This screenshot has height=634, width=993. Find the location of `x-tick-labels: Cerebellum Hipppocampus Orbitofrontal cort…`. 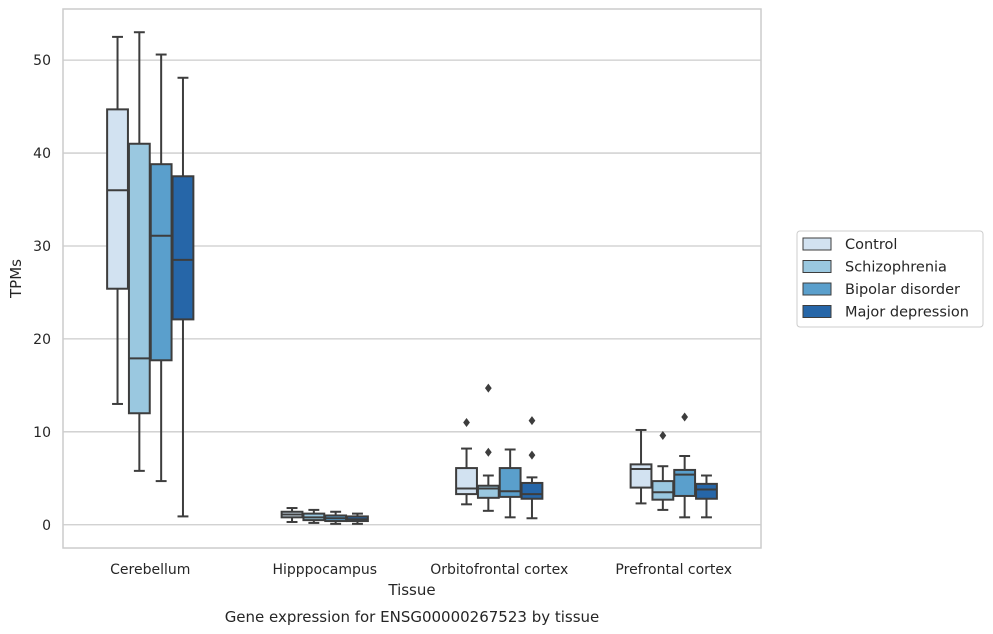

x-tick-labels: Cerebellum Hipppocampus Orbitofrontal cort… is located at coordinates (421, 570).